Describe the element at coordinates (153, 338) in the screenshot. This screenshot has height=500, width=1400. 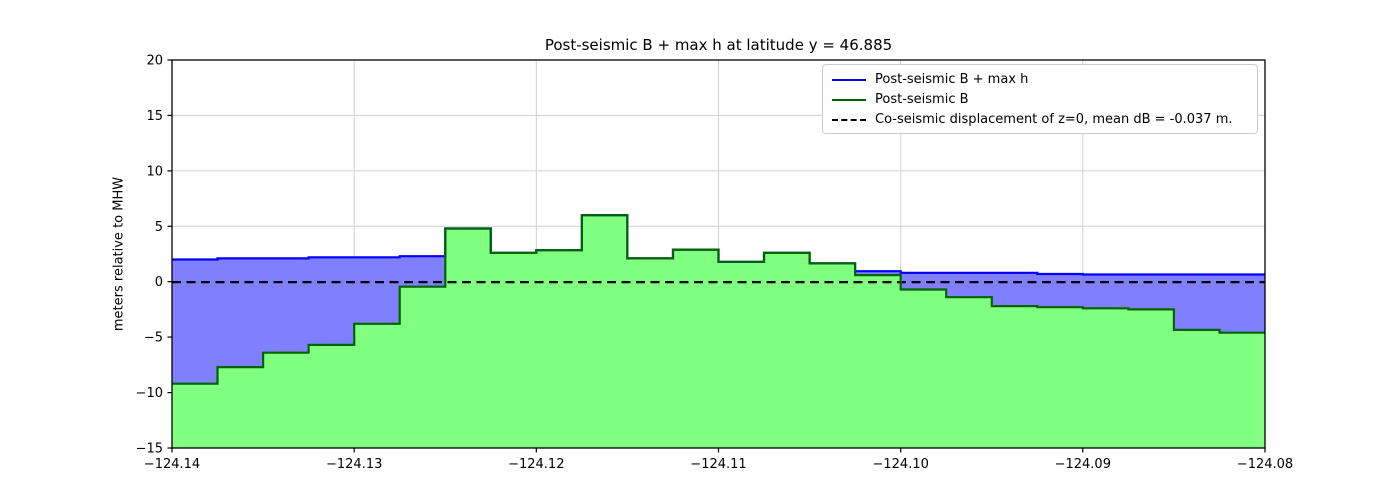
I see `svg-text: −5` at that location.